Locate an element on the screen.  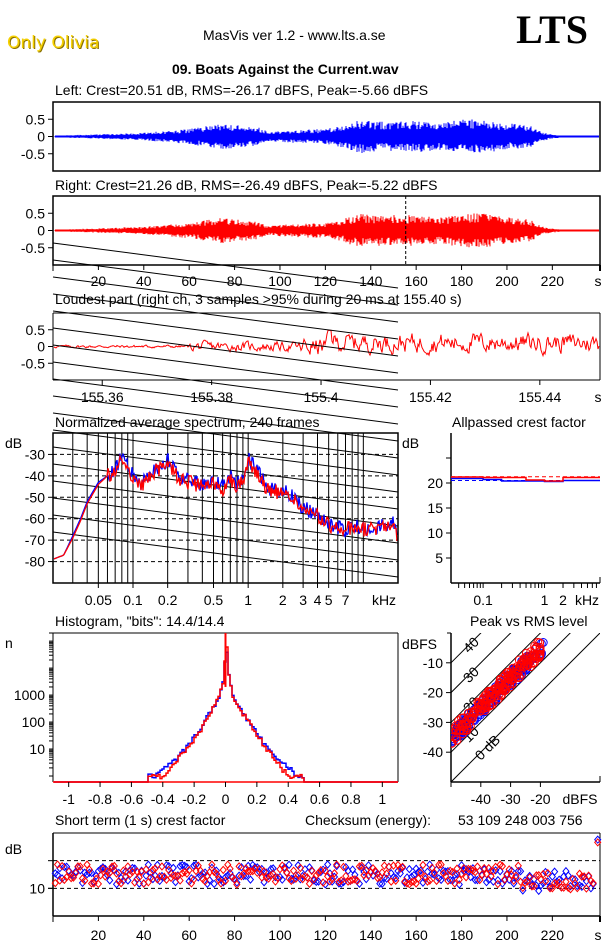
crest-xtick-label: 60 is located at coordinates (189, 935).